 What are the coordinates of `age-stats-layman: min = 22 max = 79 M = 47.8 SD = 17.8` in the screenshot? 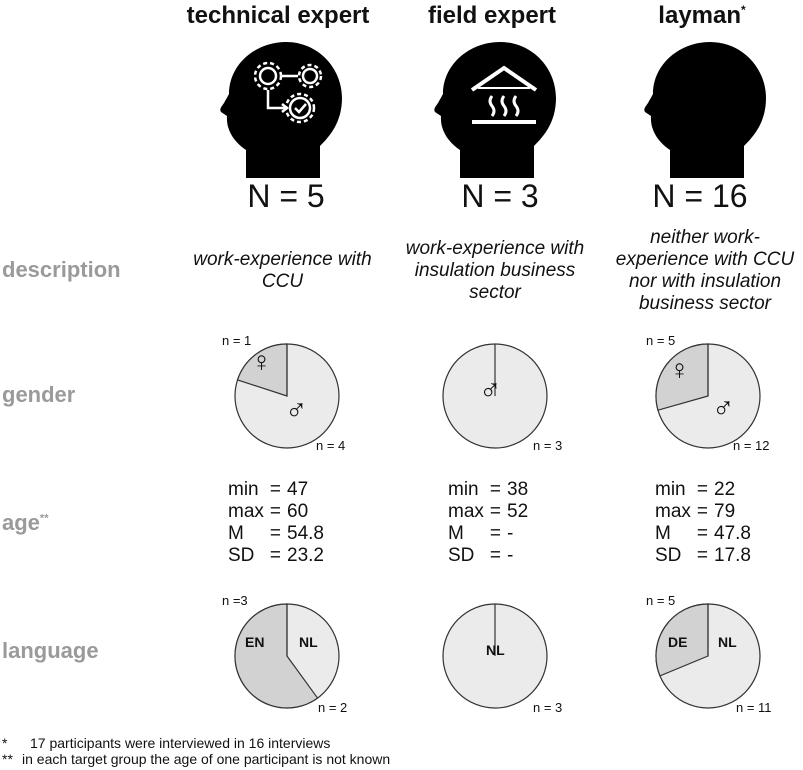 It's located at (703, 522).